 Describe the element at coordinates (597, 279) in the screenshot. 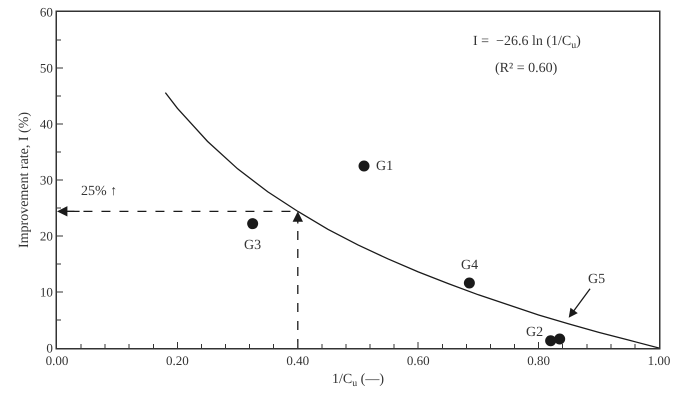

I see `annotation: G5` at that location.